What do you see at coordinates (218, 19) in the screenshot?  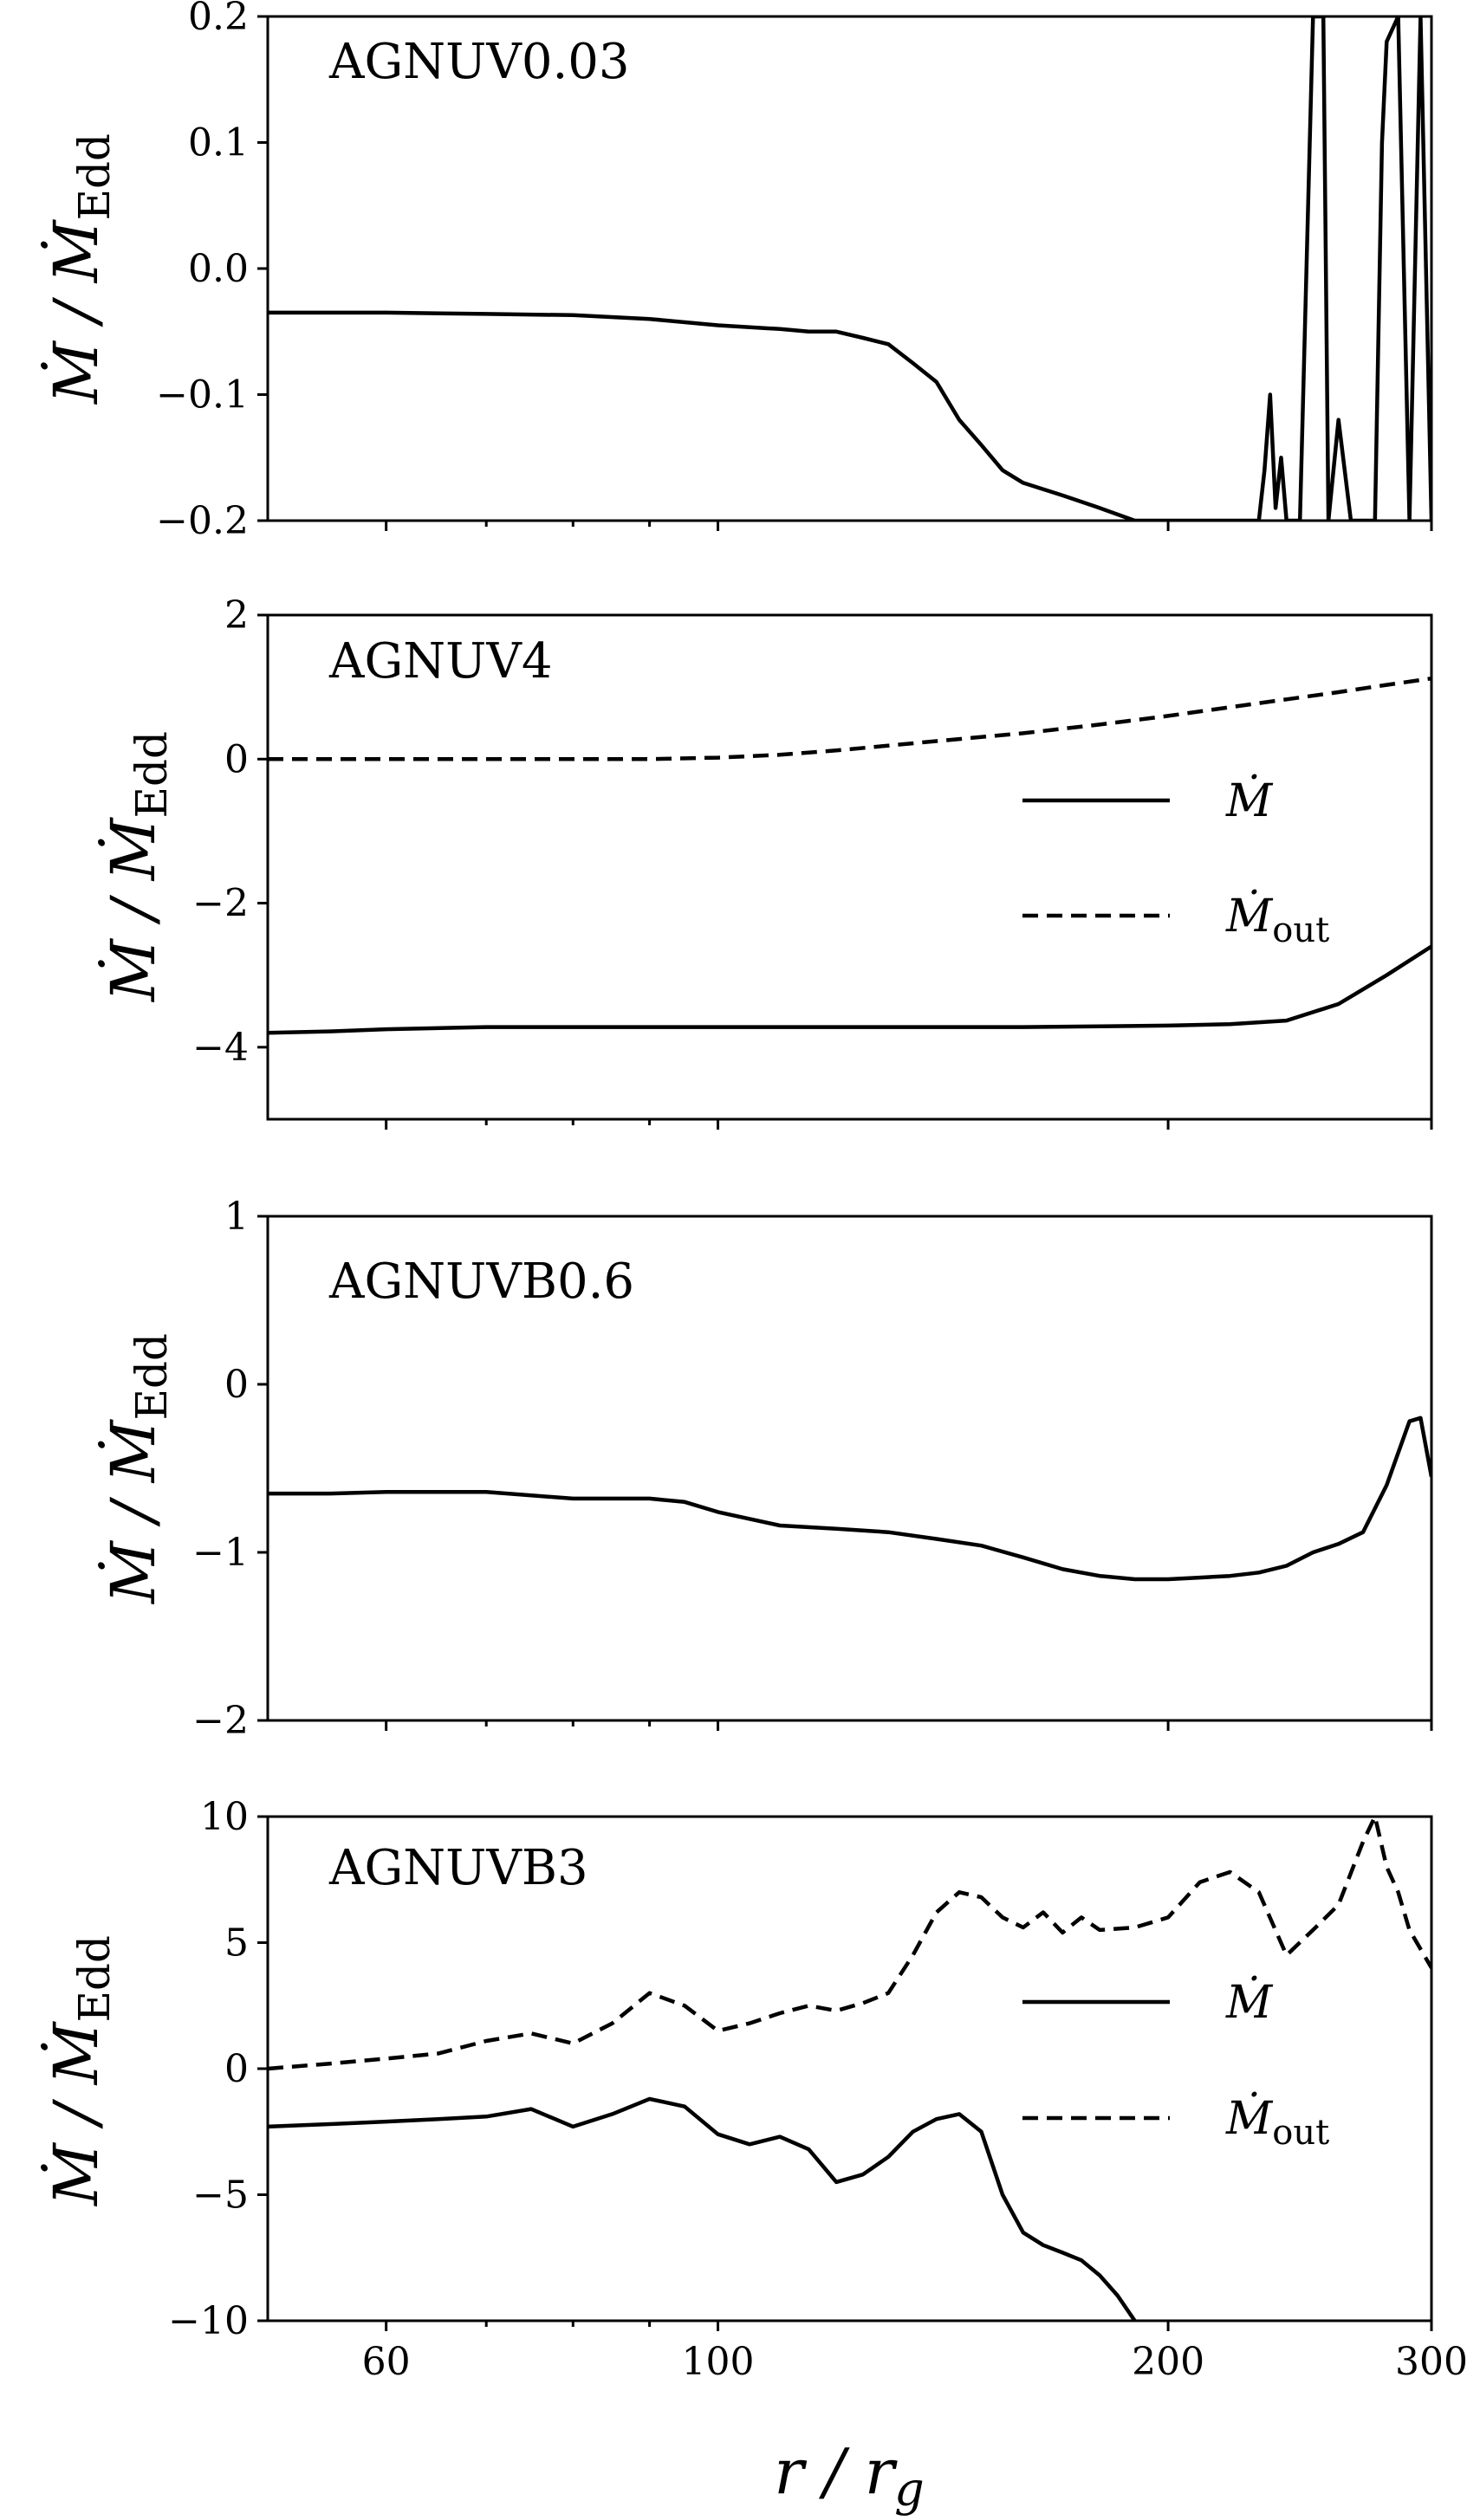 I see `y-tick-label: 0.2` at bounding box center [218, 19].